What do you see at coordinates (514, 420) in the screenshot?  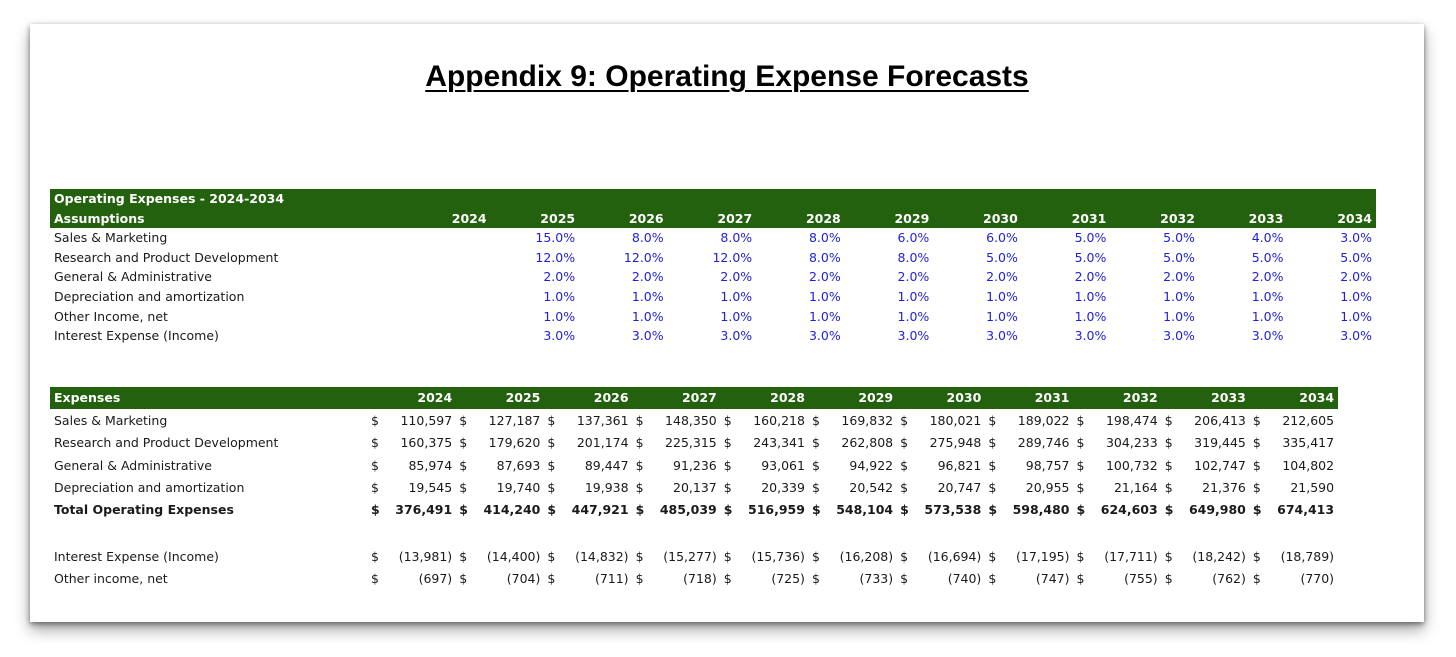 I see `expense-cell: 127,187` at bounding box center [514, 420].